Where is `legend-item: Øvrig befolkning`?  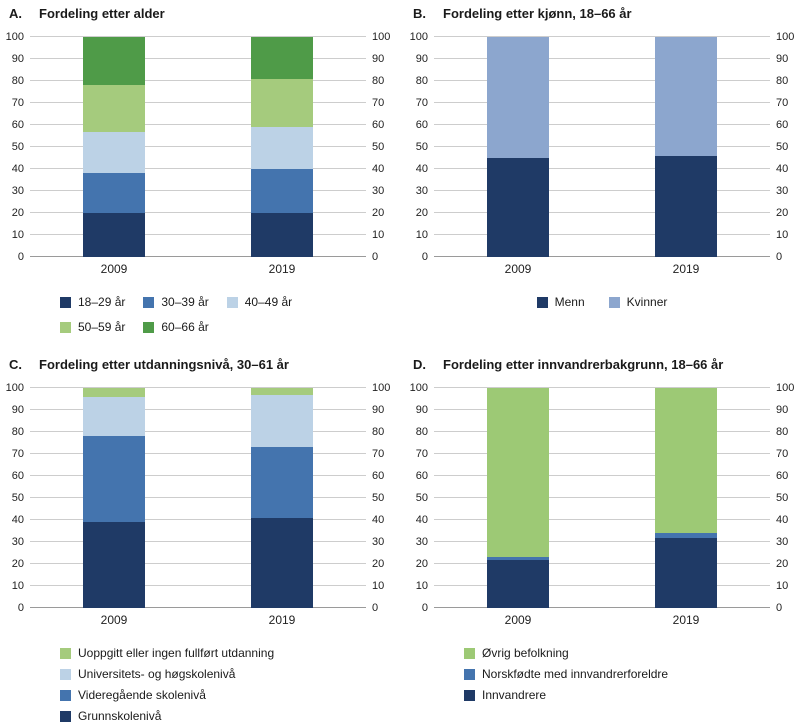 legend-item: Øvrig befolkning is located at coordinates (630, 653).